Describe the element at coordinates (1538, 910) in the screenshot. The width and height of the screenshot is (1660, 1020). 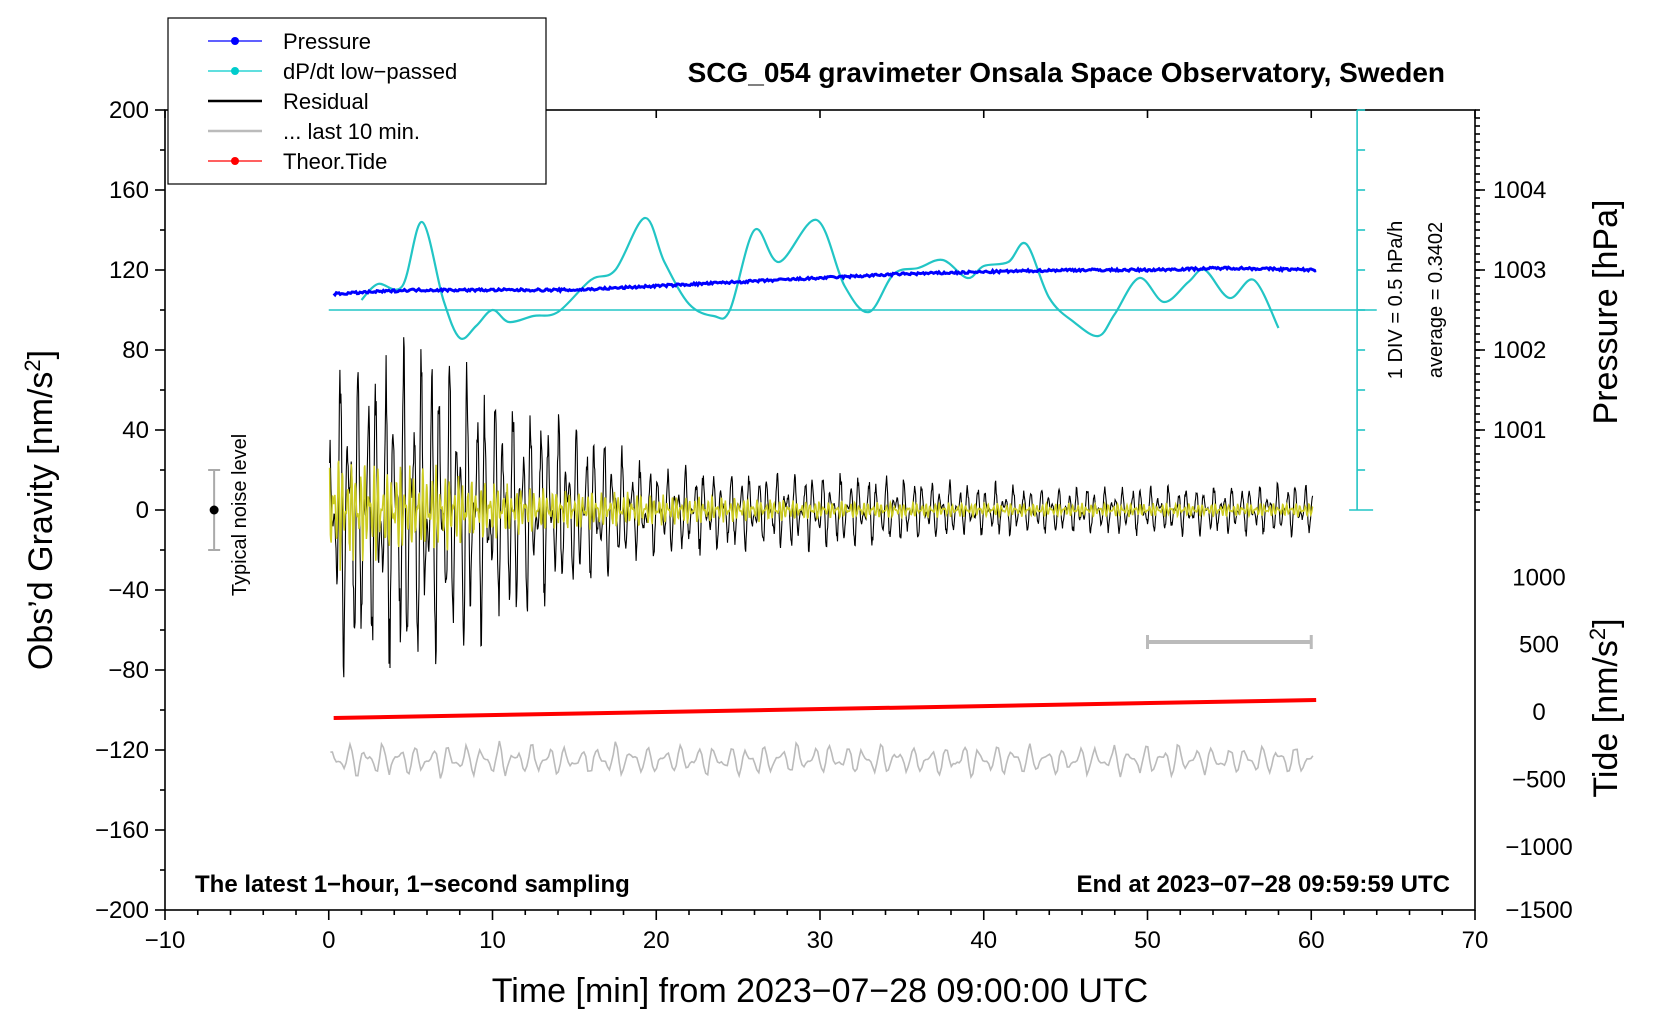
I see `tide-tick-label: −1500` at that location.